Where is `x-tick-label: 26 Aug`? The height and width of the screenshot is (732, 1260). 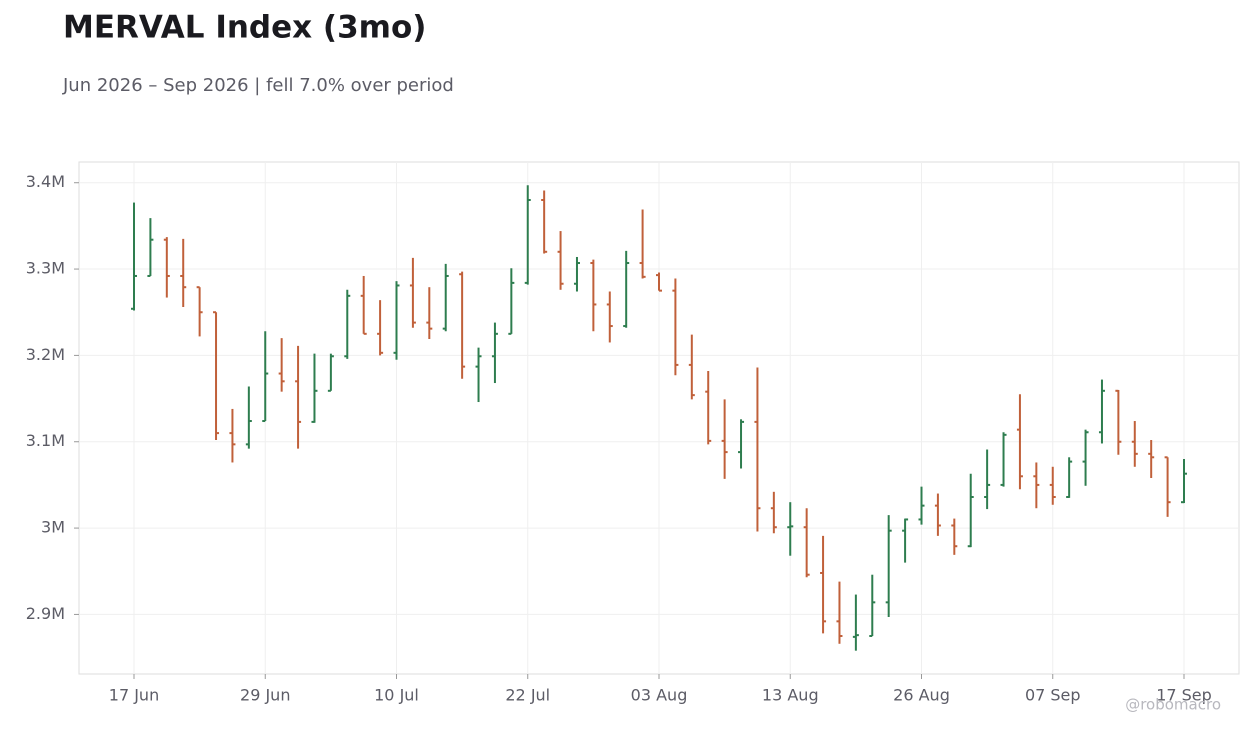 x-tick-label: 26 Aug is located at coordinates (921, 695).